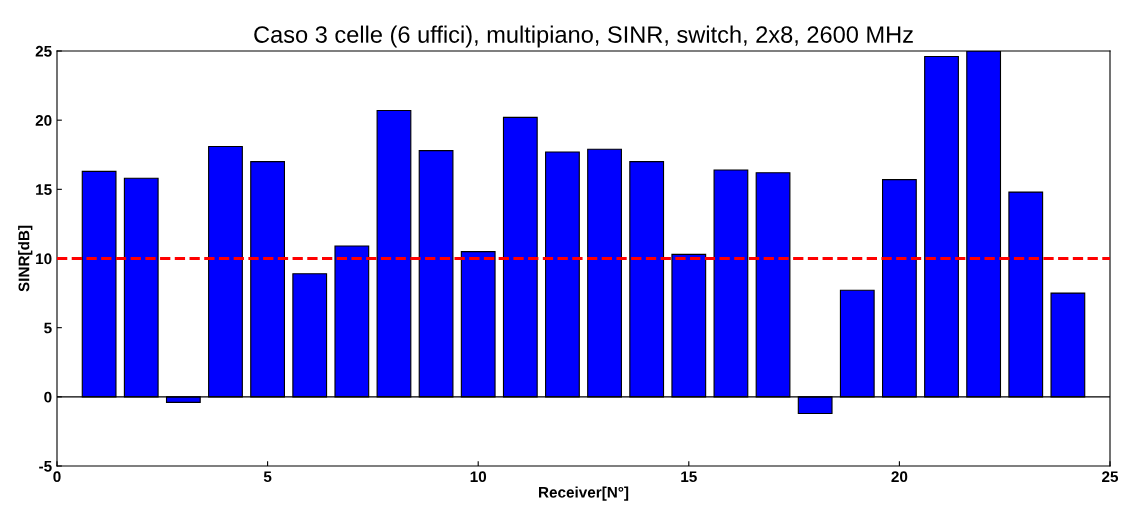 Image resolution: width=1130 pixels, height=512 pixels. I want to click on x-tick-label: 0, so click(57, 477).